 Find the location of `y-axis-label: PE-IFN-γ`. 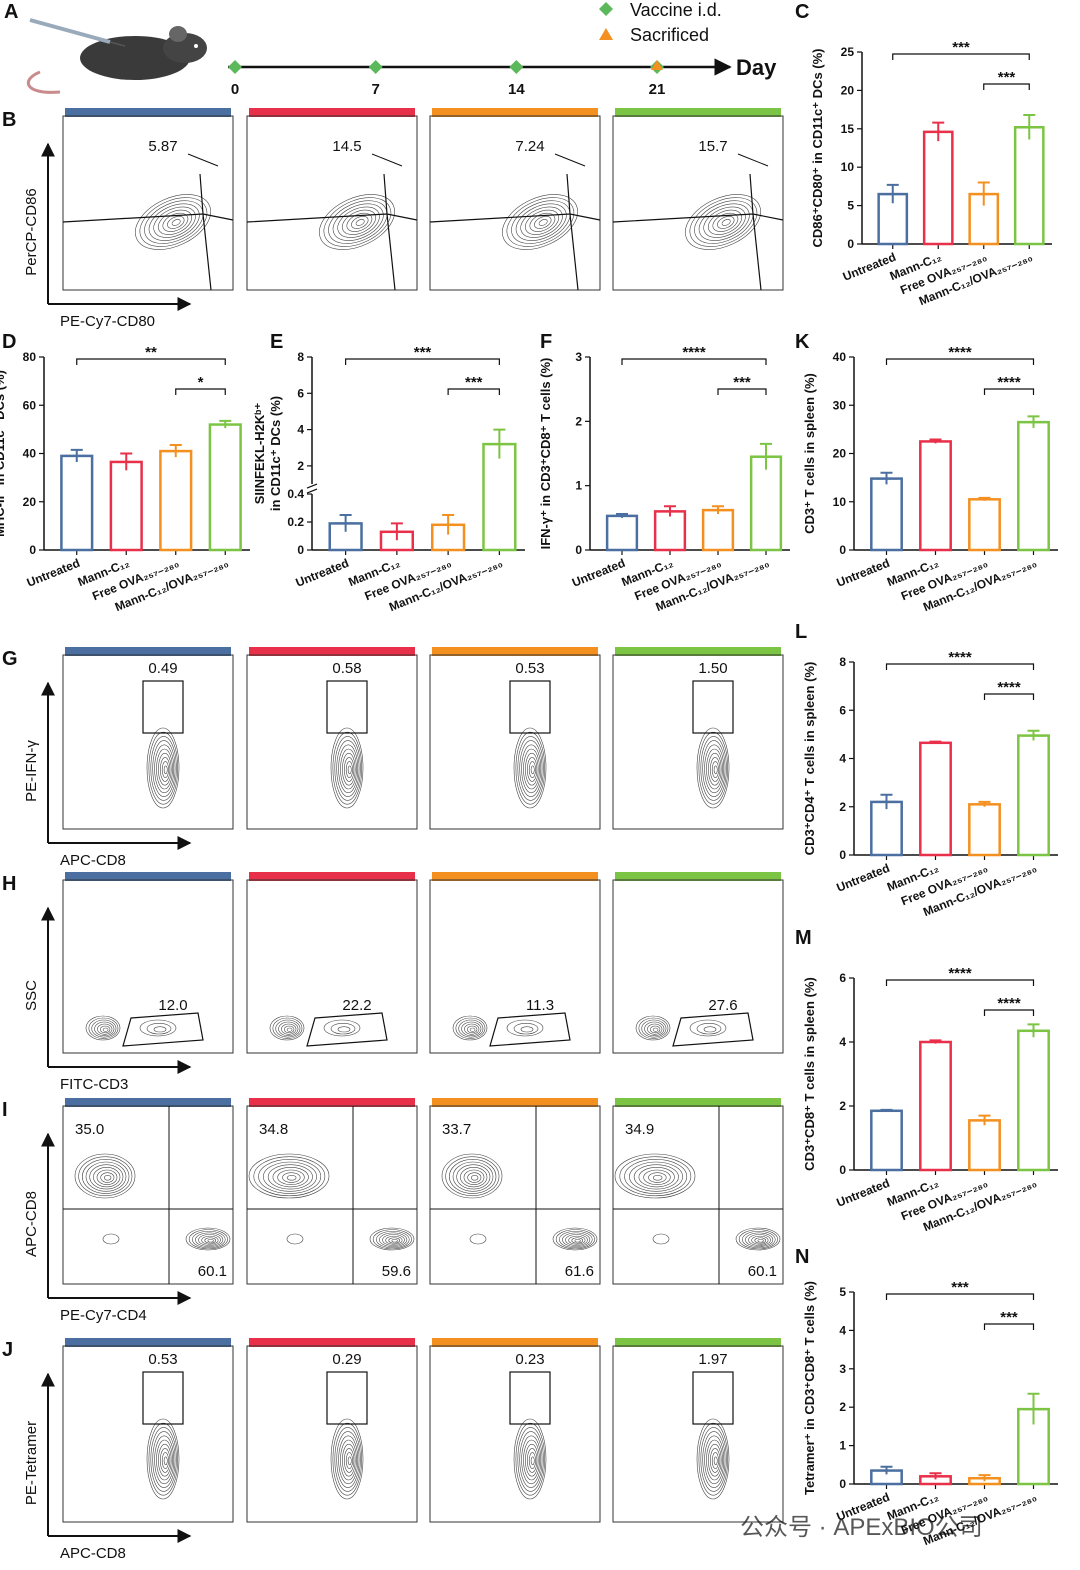

y-axis-label: PE-IFN-γ is located at coordinates (31, 771).